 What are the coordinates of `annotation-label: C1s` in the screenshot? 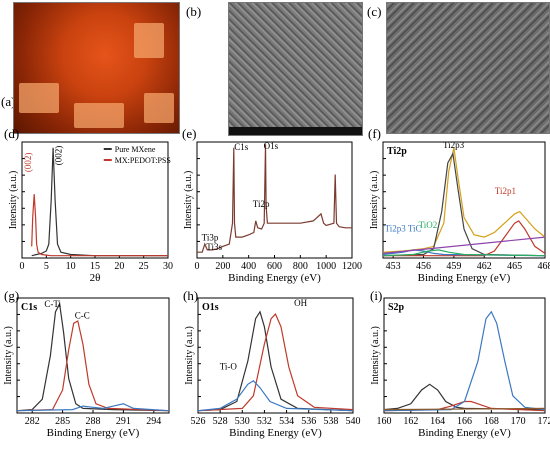 It's located at (241, 147).